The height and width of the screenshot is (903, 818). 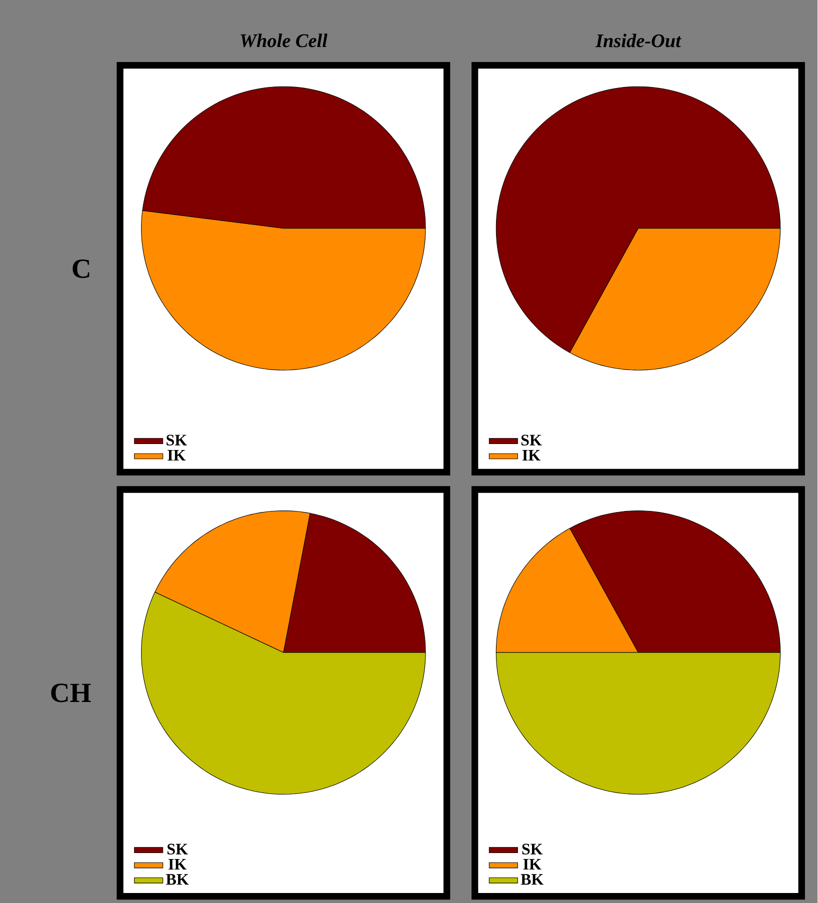 What do you see at coordinates (639, 41) in the screenshot?
I see `chart-title: Inside-Out` at bounding box center [639, 41].